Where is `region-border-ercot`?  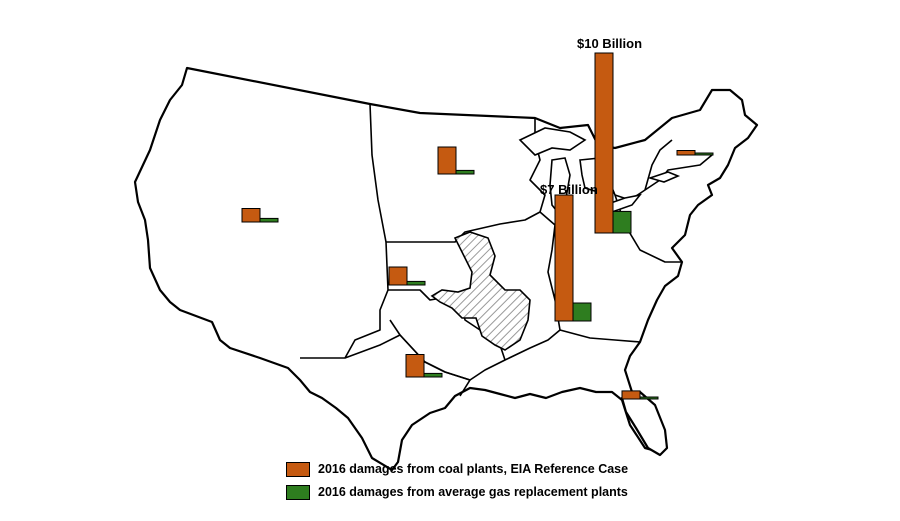 region-border-ercot is located at coordinates (407, 365).